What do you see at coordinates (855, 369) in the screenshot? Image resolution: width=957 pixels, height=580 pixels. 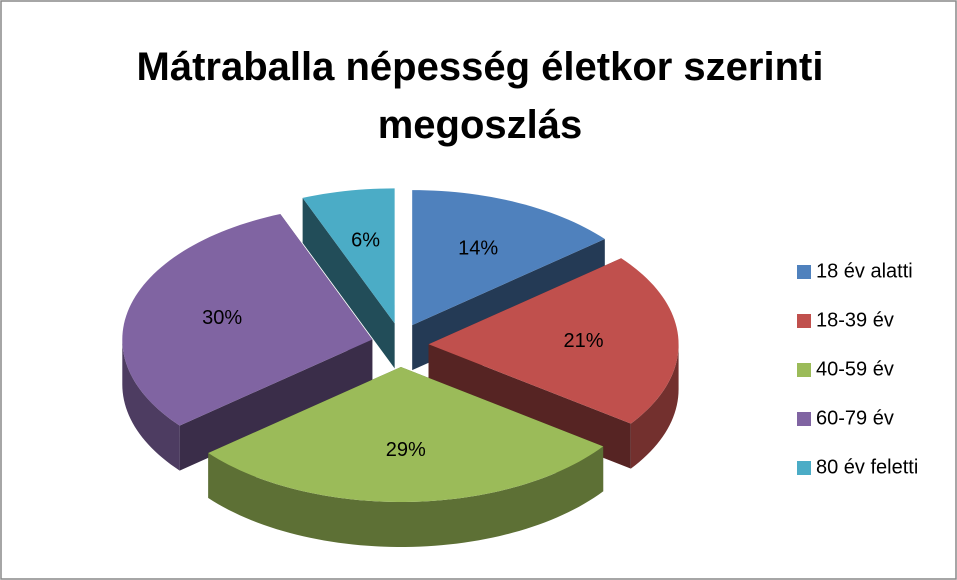 I see `legend-label: 40-59 év` at bounding box center [855, 369].